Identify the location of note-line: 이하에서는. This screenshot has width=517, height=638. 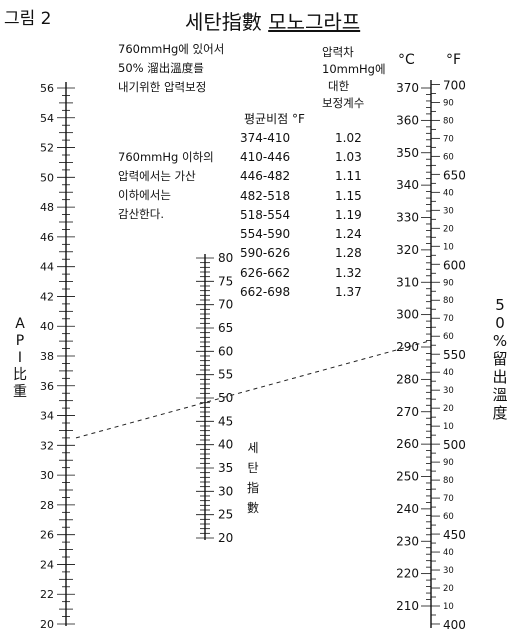
(144, 195).